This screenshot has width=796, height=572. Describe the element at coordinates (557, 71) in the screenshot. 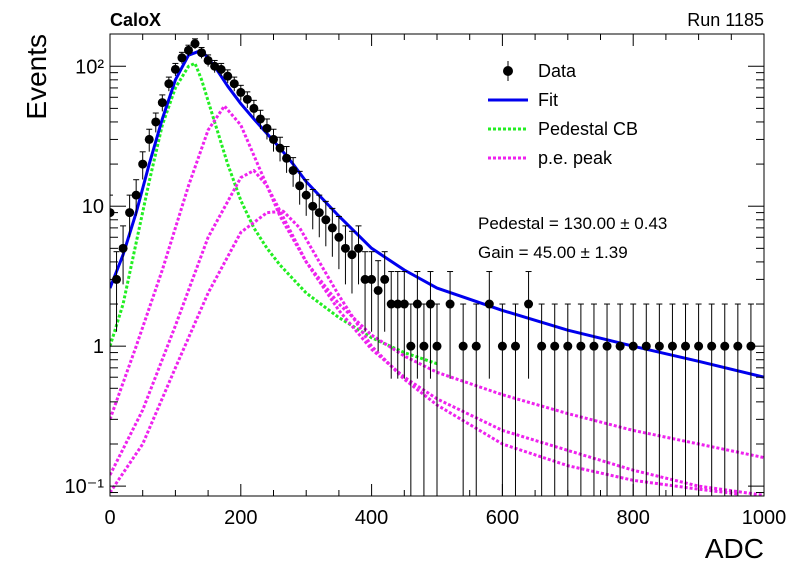

I see `legend-label: Data` at that location.